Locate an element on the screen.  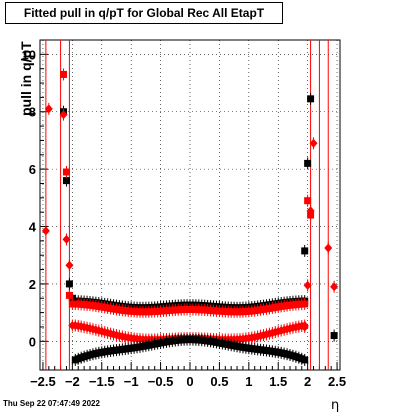
x-tick-label: −1 is located at coordinates (131, 381).